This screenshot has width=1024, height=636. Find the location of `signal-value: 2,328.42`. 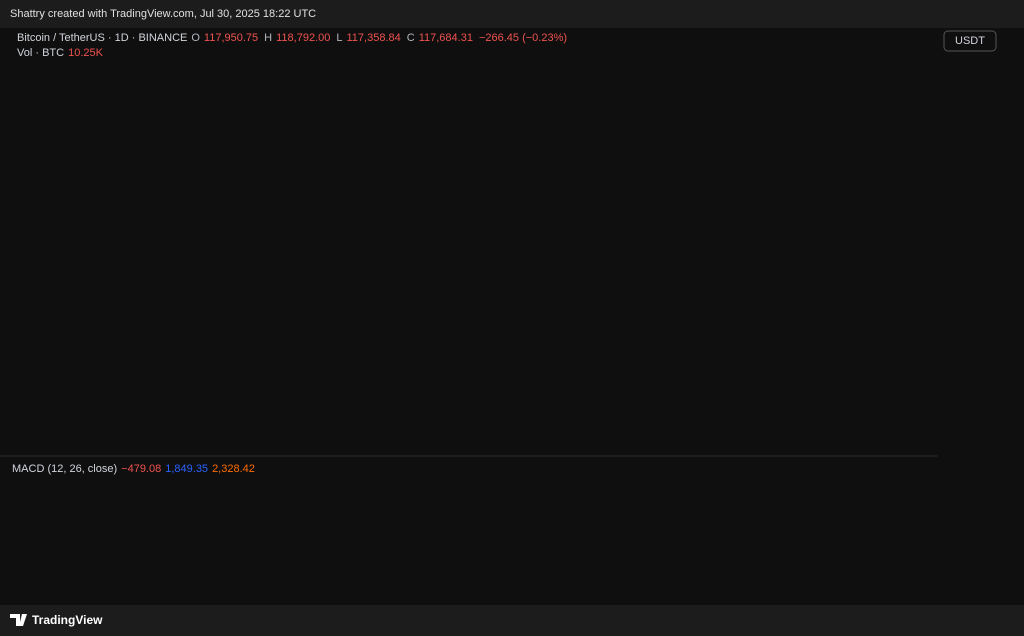

signal-value: 2,328.42 is located at coordinates (233, 469).